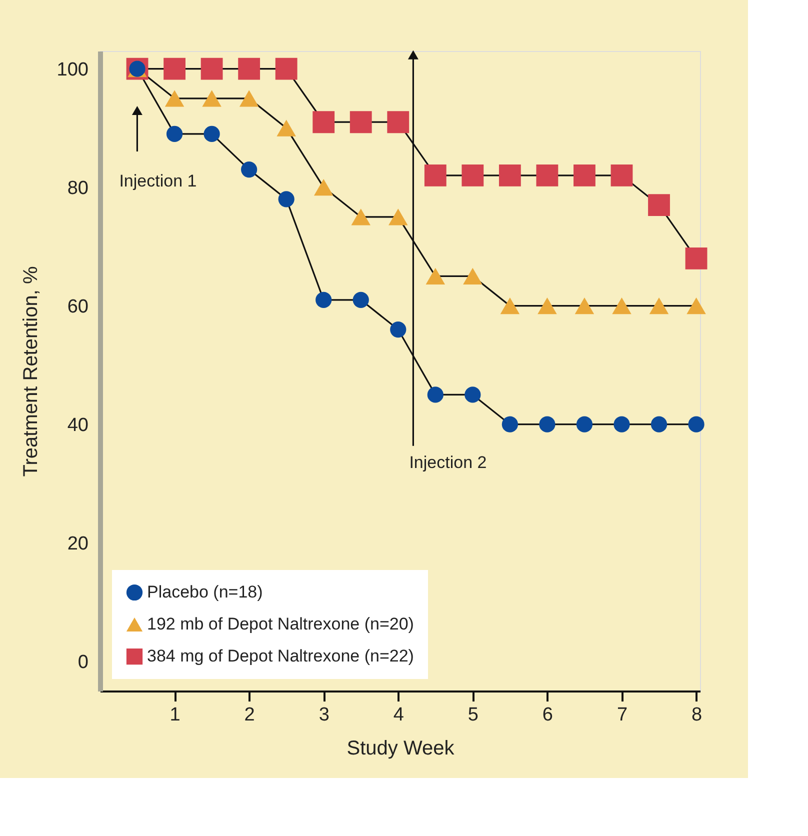  I want to click on x-axis-title: Study Week, so click(401, 749).